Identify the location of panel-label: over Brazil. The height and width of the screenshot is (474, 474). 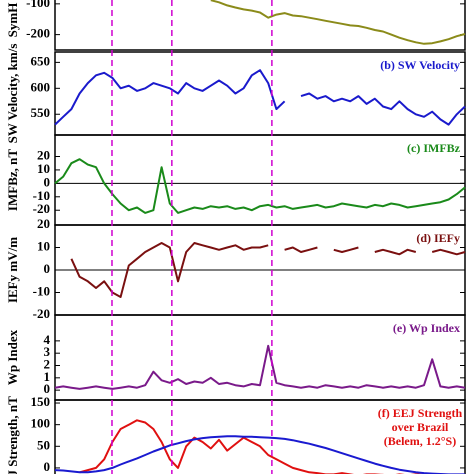
(420, 427).